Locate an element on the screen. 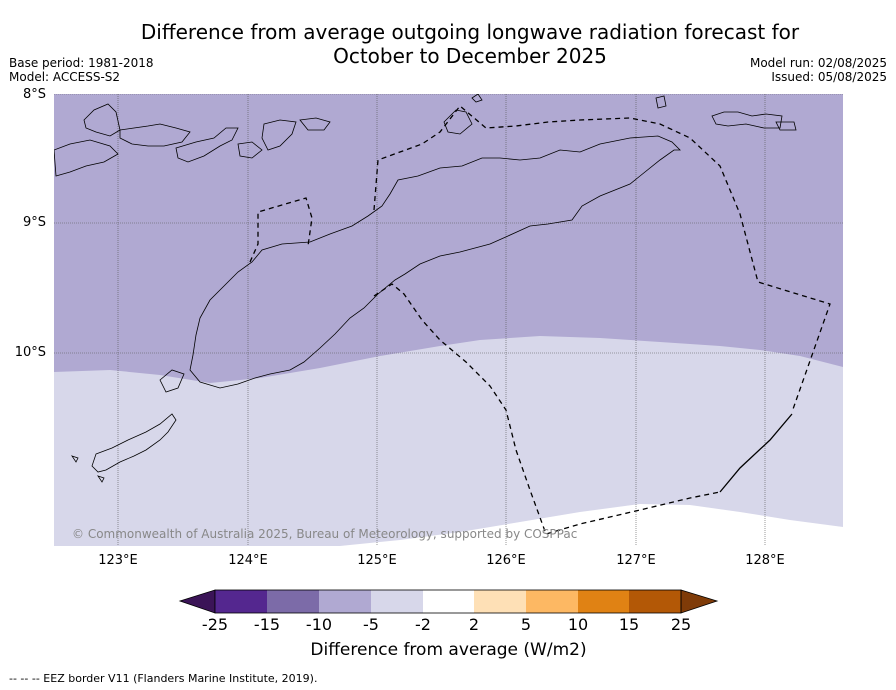  colorbar-tick: -5 is located at coordinates (371, 624).